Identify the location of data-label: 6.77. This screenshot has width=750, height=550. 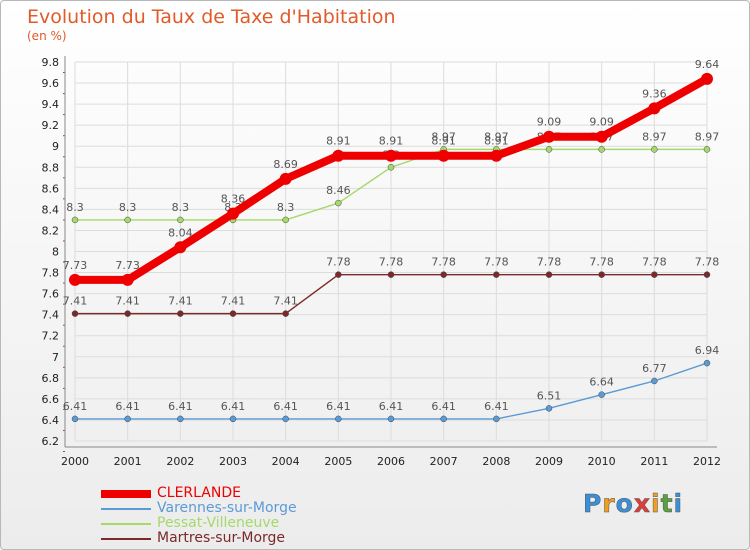
(654, 368).